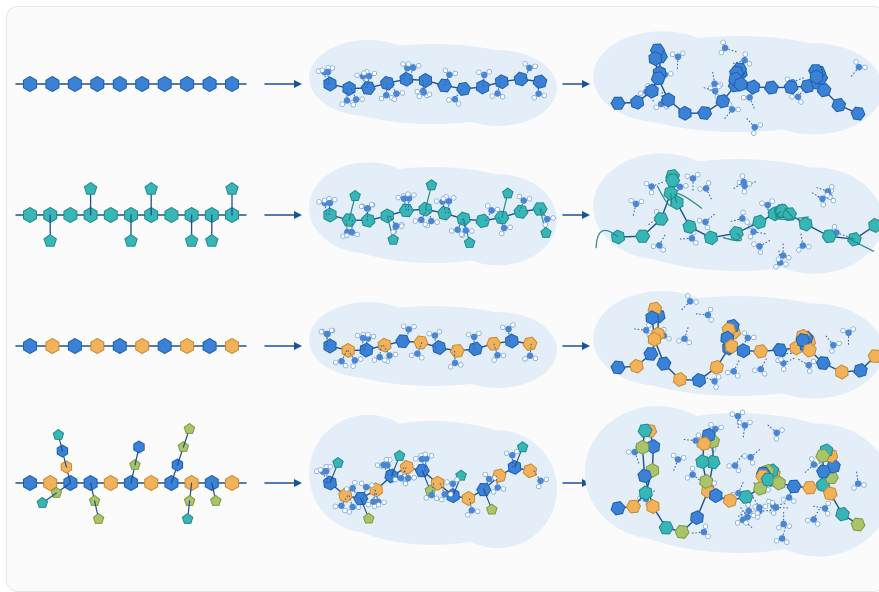  Describe the element at coordinates (433, 345) in the screenshot. I see `row3-hydrated-chain` at that location.